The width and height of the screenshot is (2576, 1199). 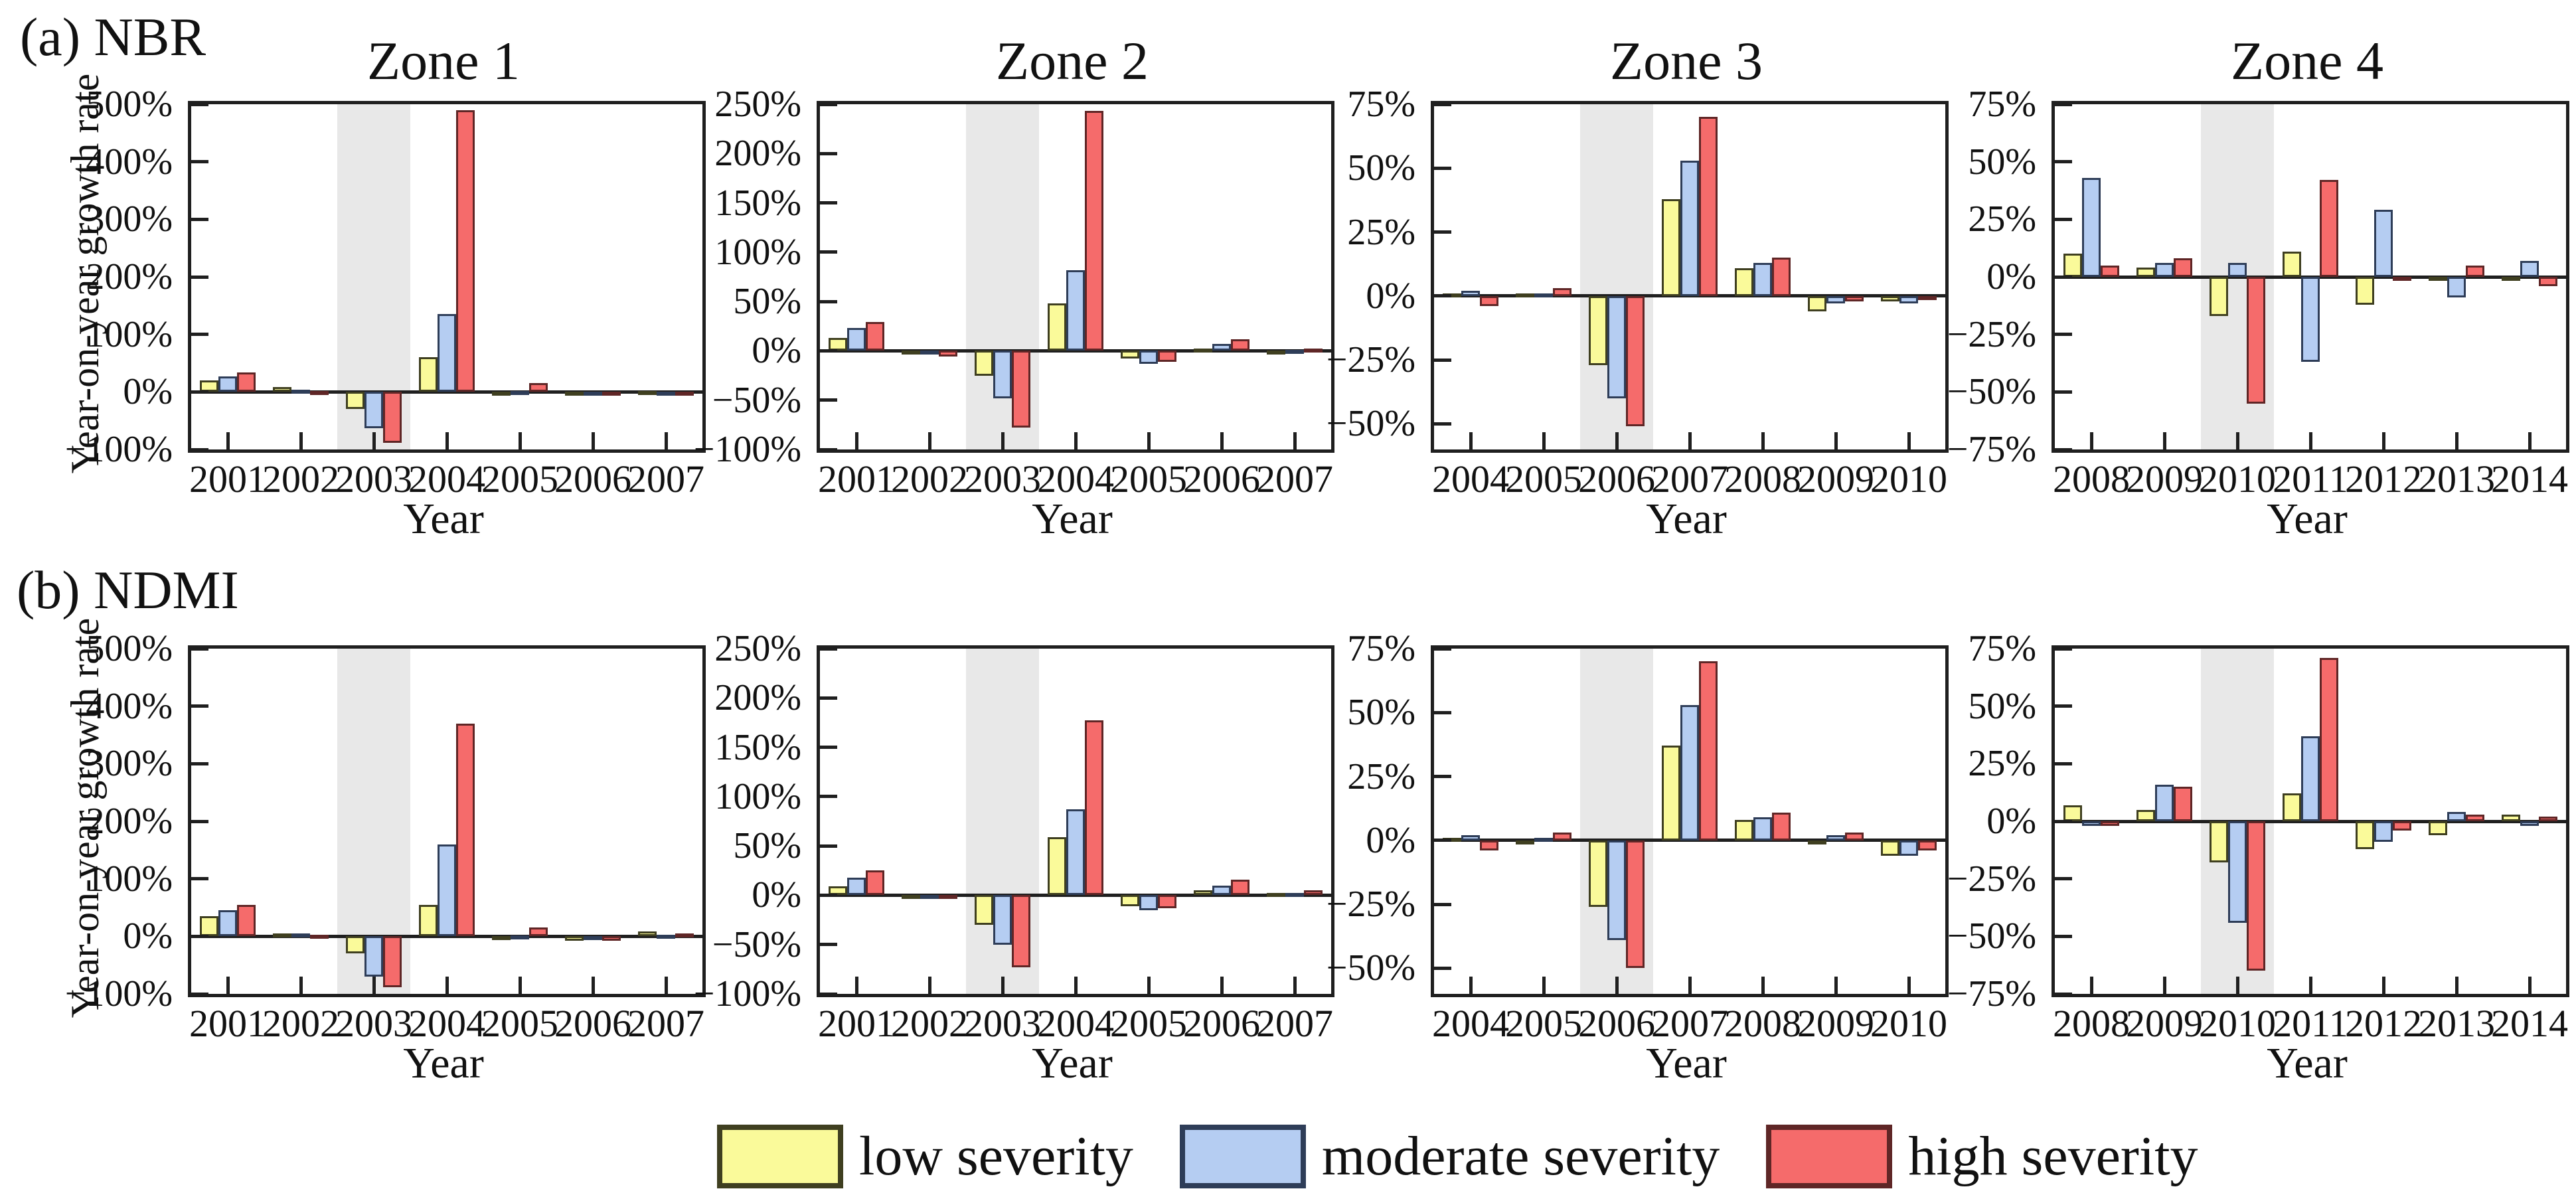 What do you see at coordinates (2002, 105) in the screenshot?
I see `y-tick-label: 75%` at bounding box center [2002, 105].